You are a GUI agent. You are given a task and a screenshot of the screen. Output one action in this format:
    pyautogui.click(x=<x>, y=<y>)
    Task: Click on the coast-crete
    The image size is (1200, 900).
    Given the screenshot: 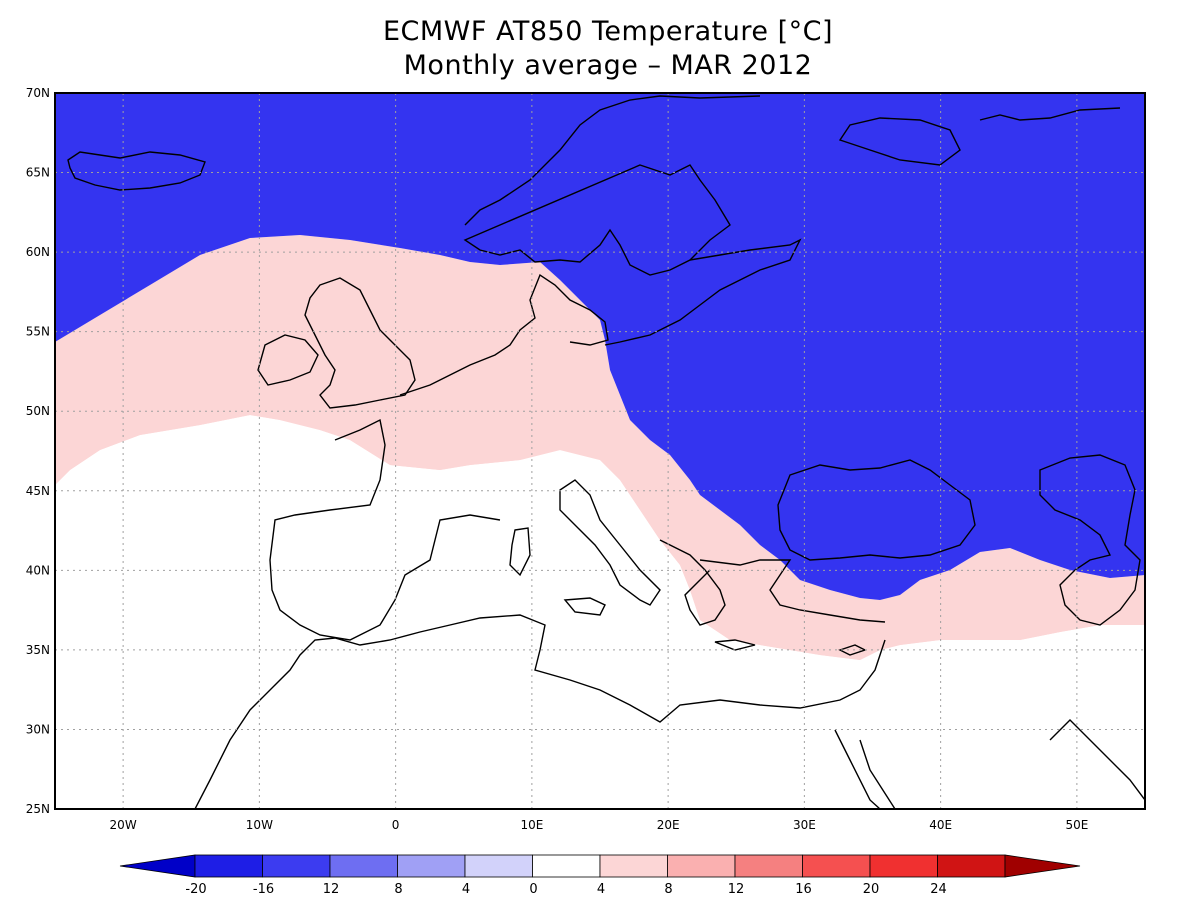 What is the action you would take?
    pyautogui.click(x=735, y=645)
    